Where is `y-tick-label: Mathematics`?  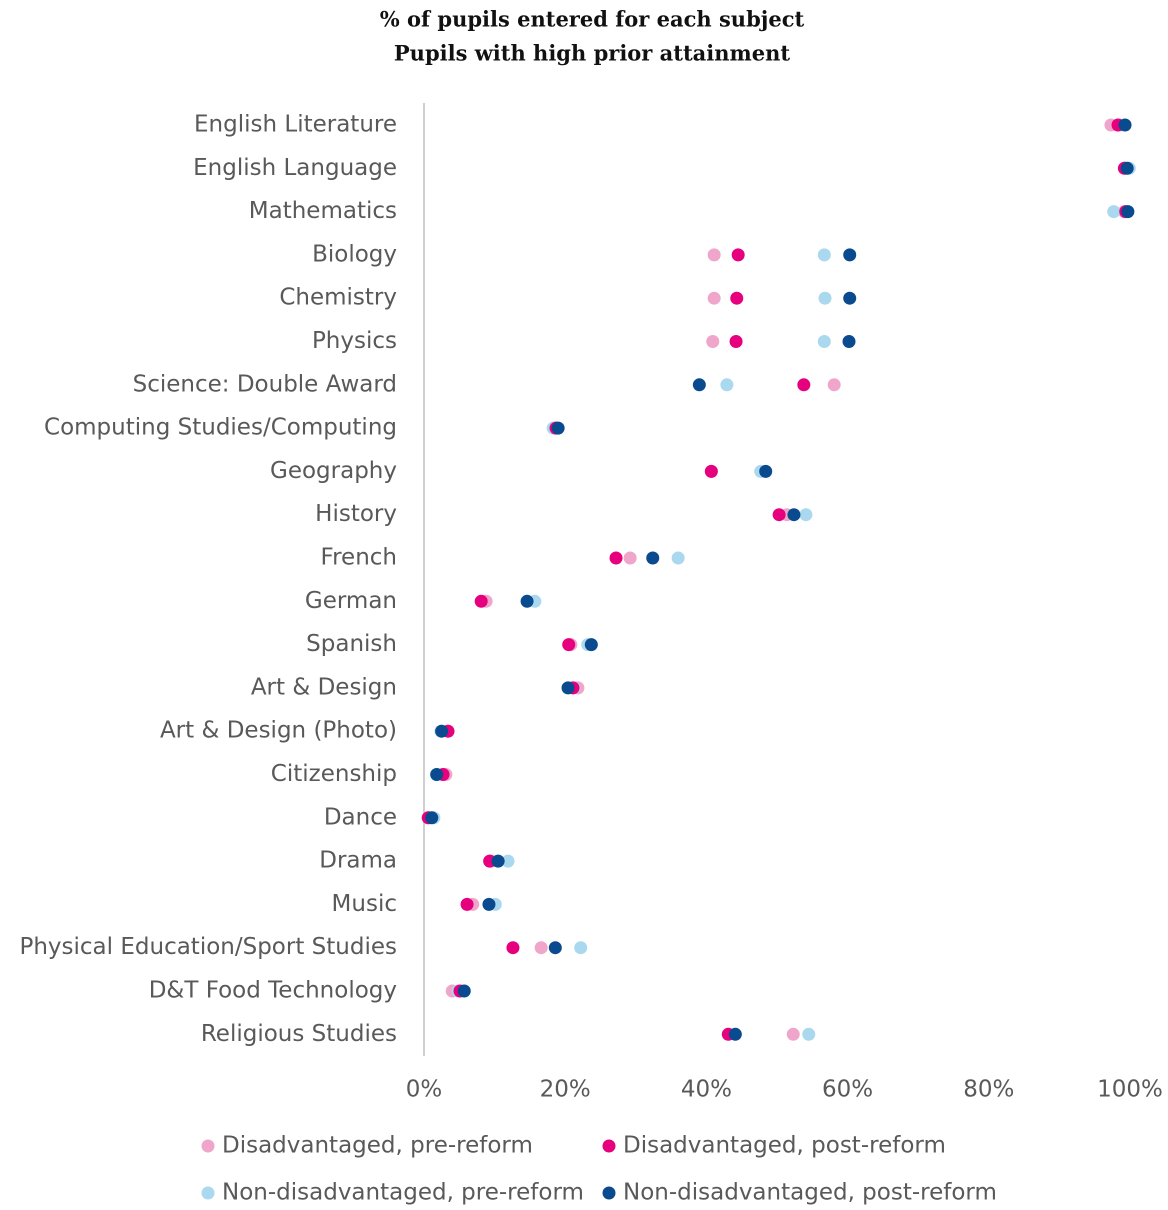 y-tick-label: Mathematics is located at coordinates (323, 211).